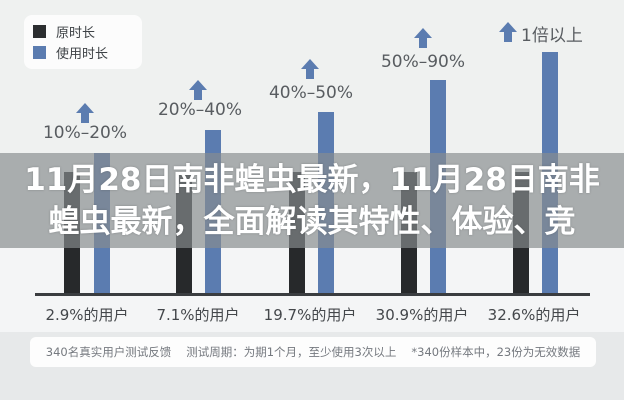 The height and width of the screenshot is (400, 624). Describe the element at coordinates (312, 179) in the screenshot. I see `headline-line-1: 11月28日南非蝗虫最新，11月28日南非` at that location.